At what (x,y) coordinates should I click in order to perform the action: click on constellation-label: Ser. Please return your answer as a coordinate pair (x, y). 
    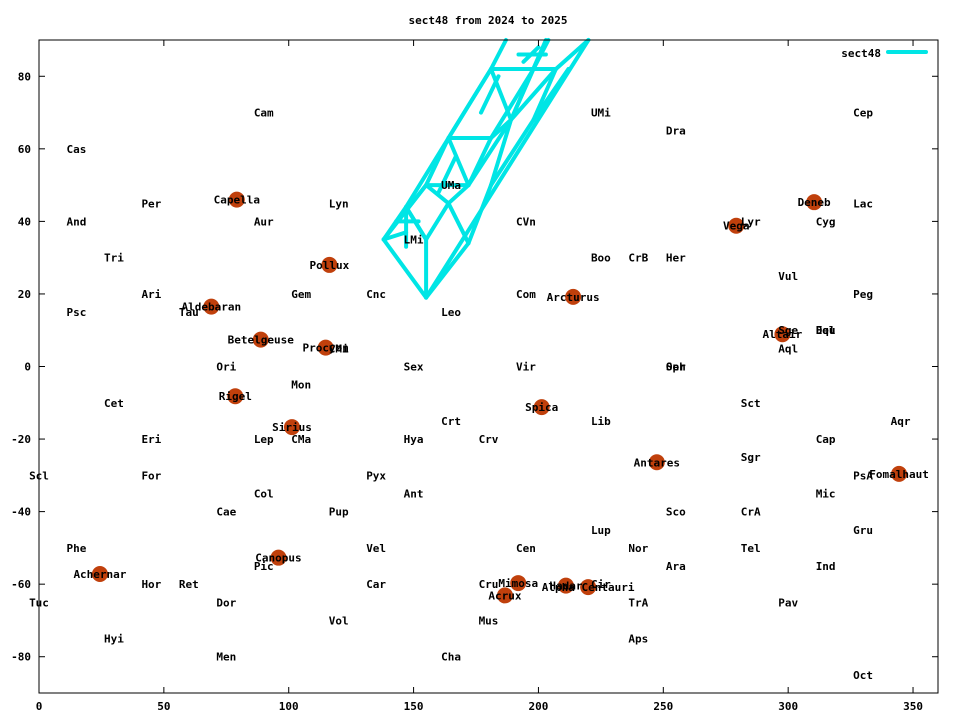
    Looking at the image, I should click on (676, 367).